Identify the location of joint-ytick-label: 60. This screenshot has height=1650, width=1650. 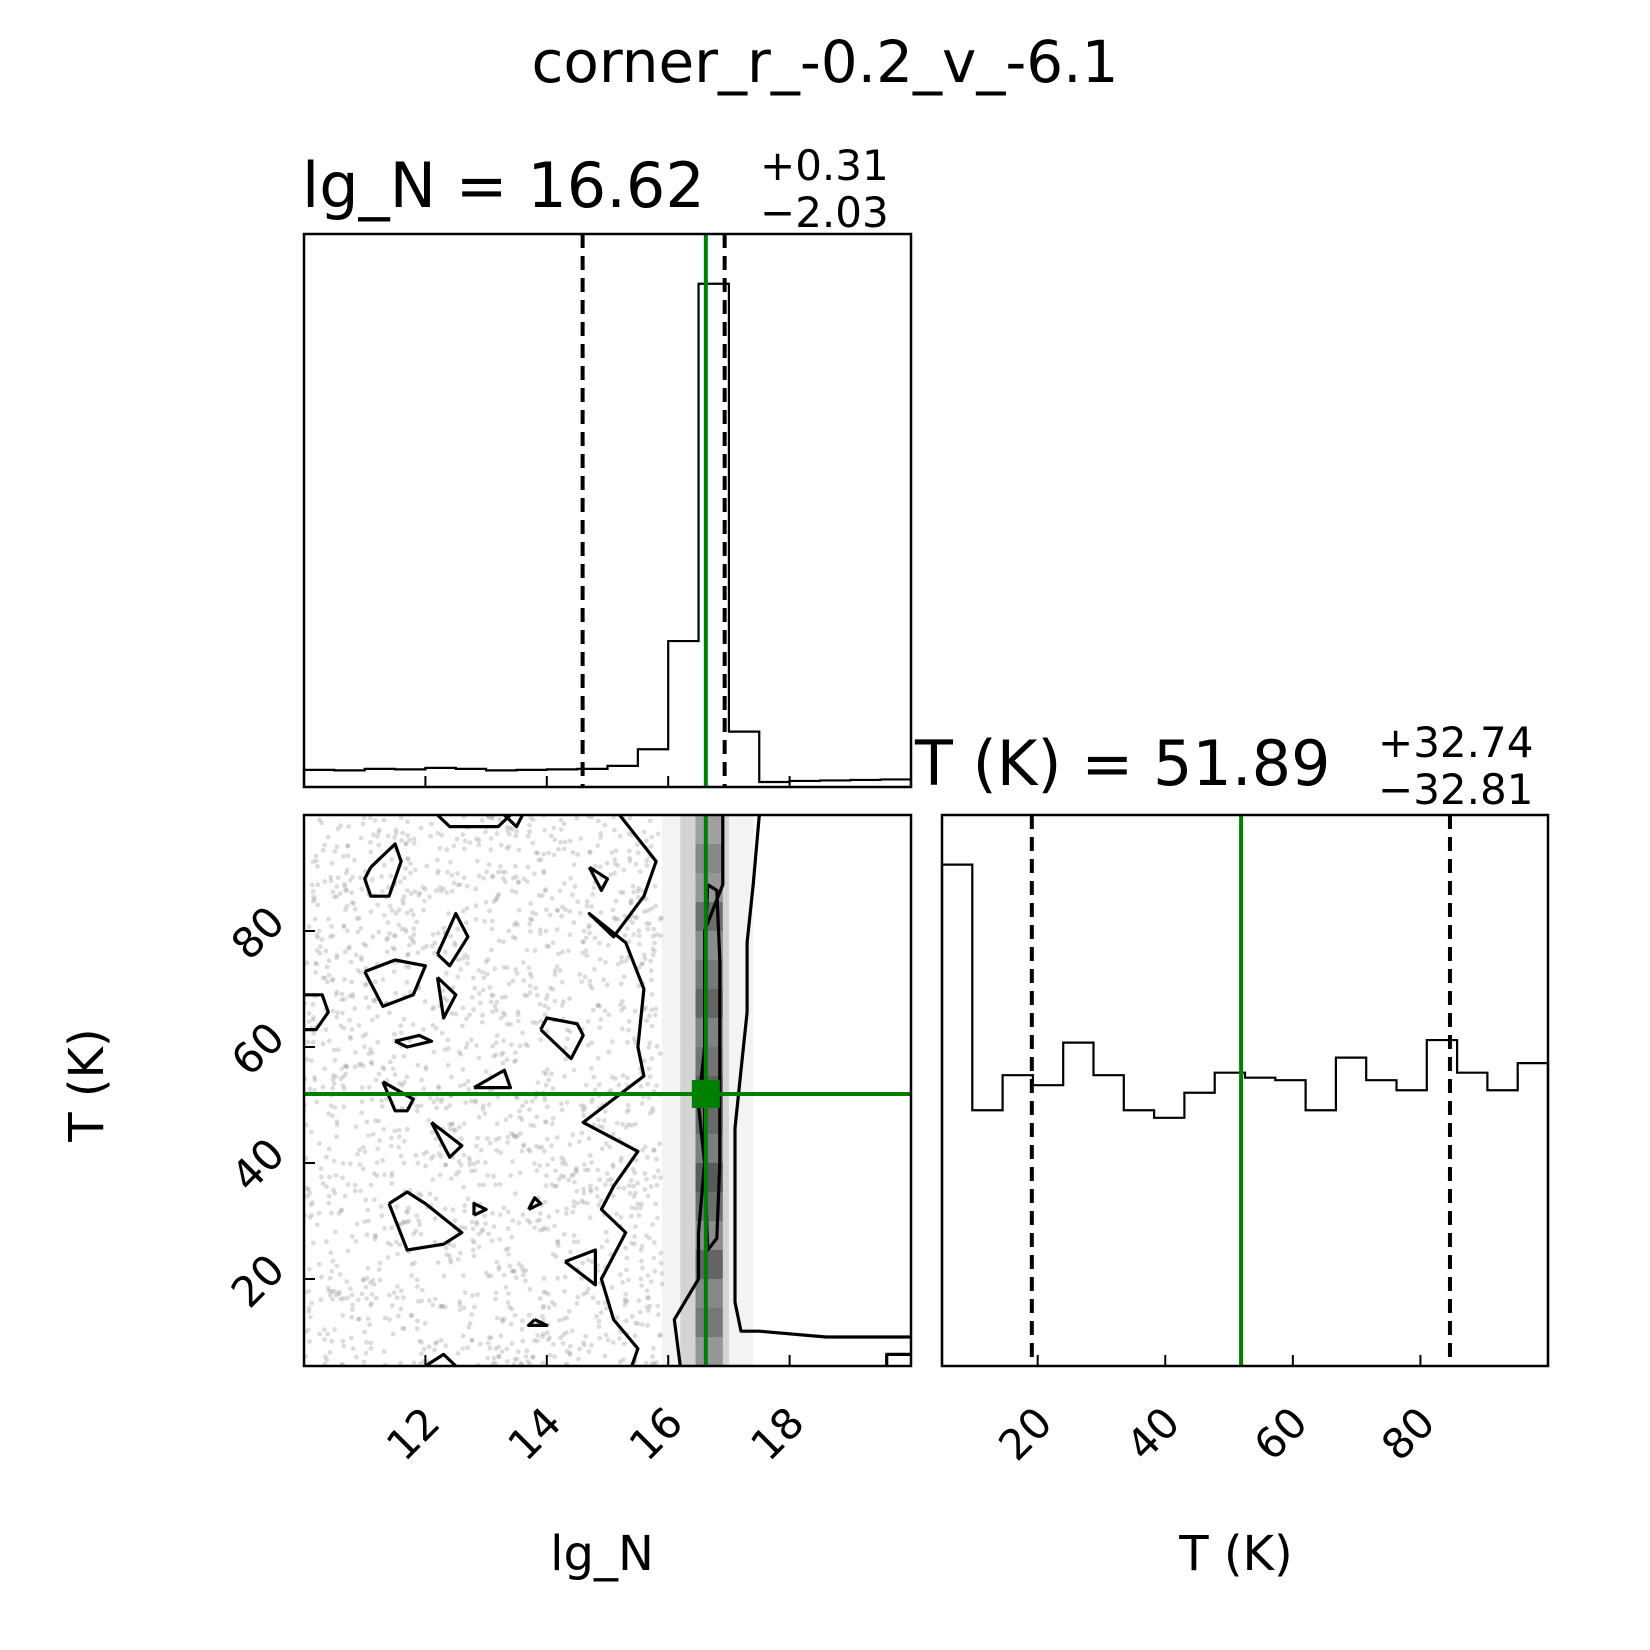
(258, 1049).